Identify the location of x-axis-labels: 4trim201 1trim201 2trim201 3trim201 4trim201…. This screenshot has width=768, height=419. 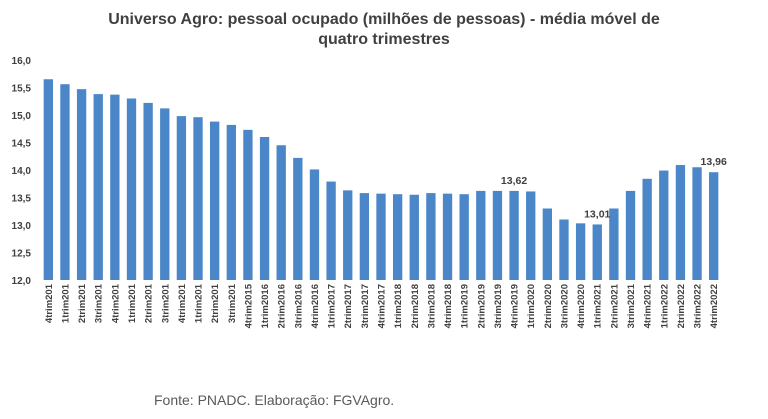
(382, 305).